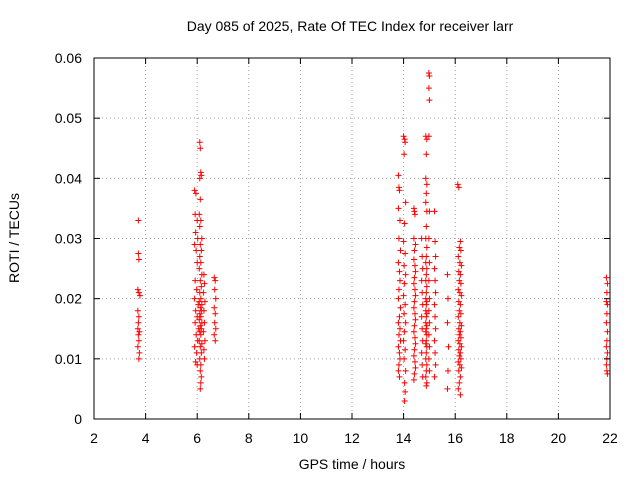  I want to click on x-tick-label: 14, so click(404, 438).